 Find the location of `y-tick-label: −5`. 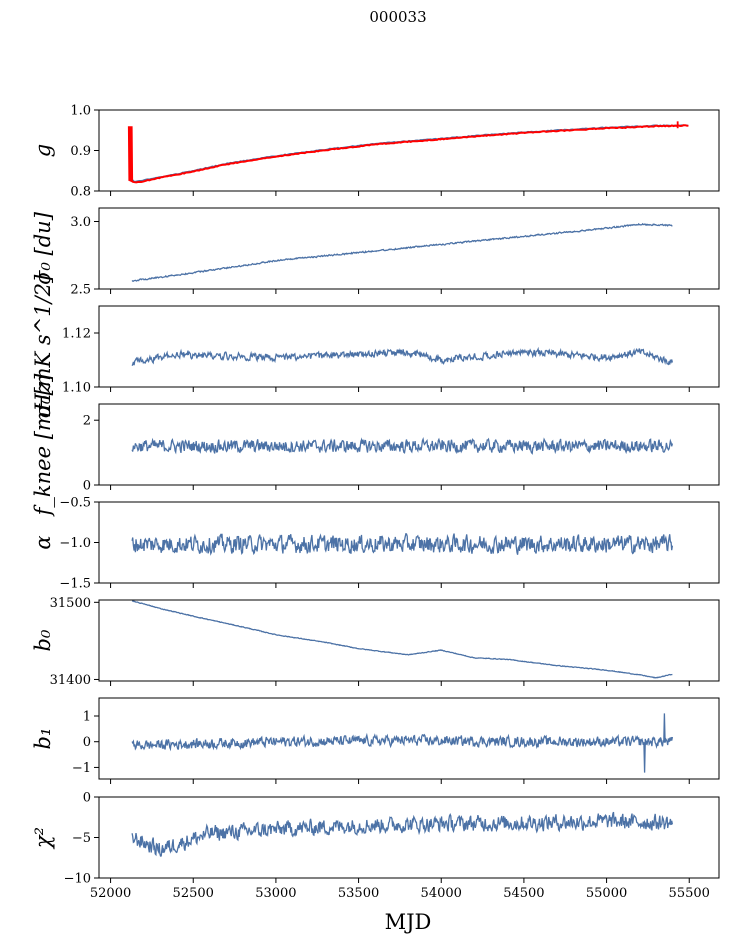

y-tick-label: −5 is located at coordinates (81, 838).